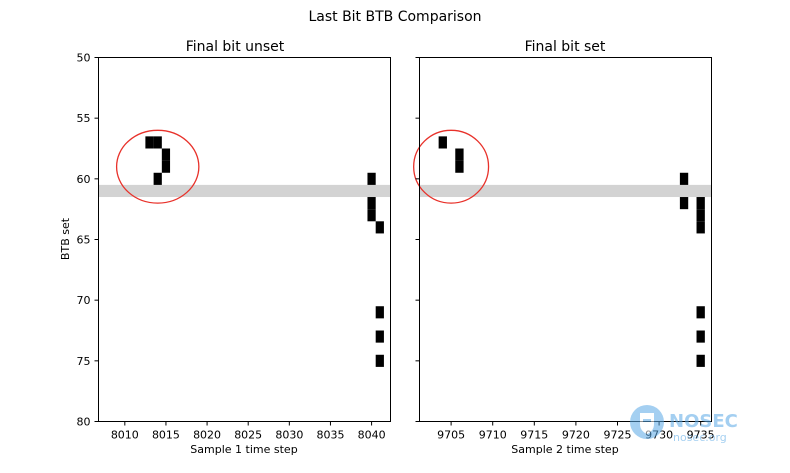  Describe the element at coordinates (564, 449) in the screenshot. I see `panel-right-xlabel: Sample 2 time step` at that location.